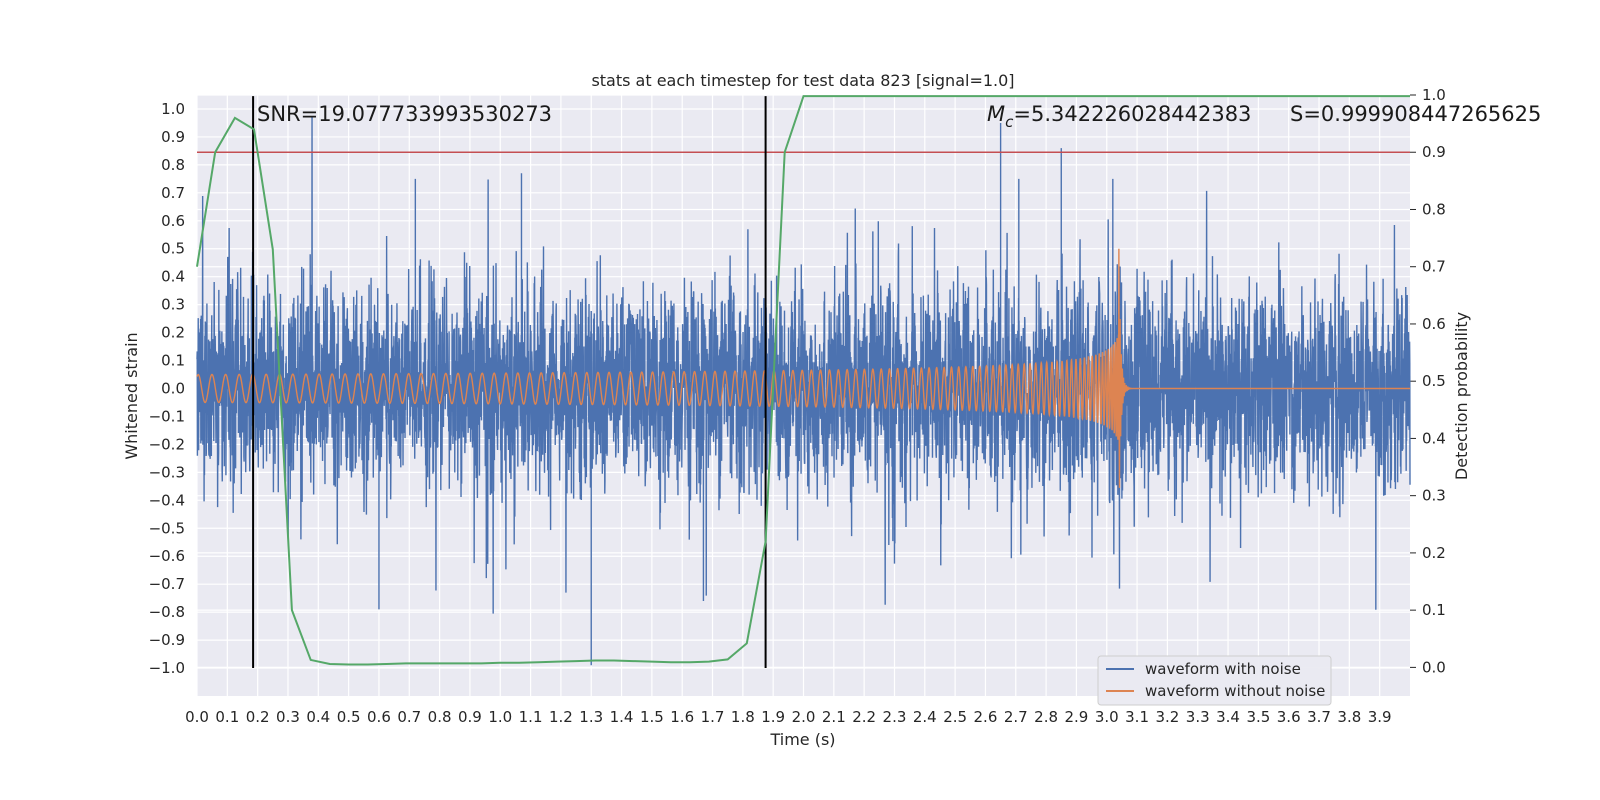 This screenshot has width=1600, height=800. Describe the element at coordinates (1289, 717) in the screenshot. I see `x-tick-label: 3.6` at that location.